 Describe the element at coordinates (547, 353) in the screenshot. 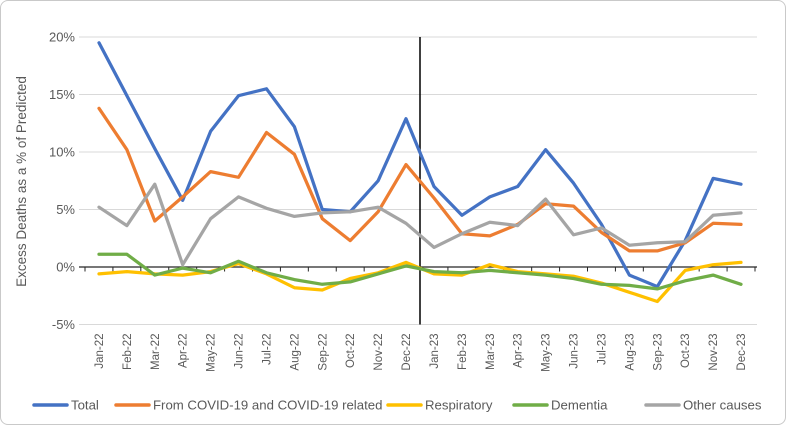

I see `x-tick-label: May-23` at that location.